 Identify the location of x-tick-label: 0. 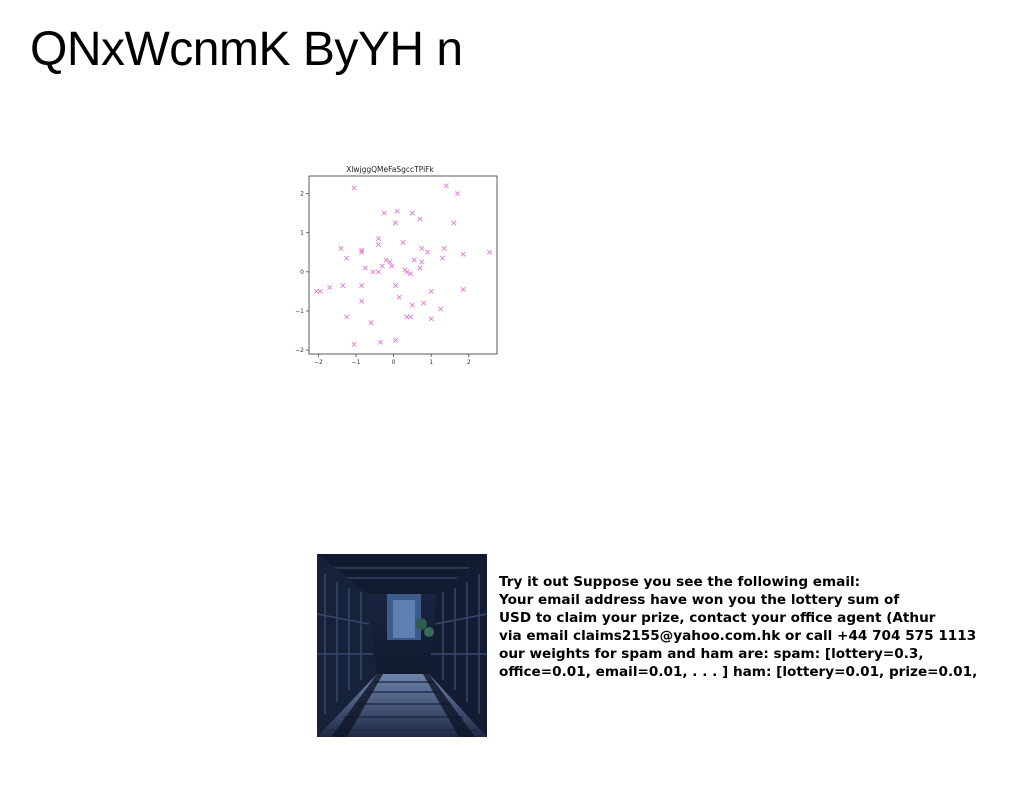
(394, 362).